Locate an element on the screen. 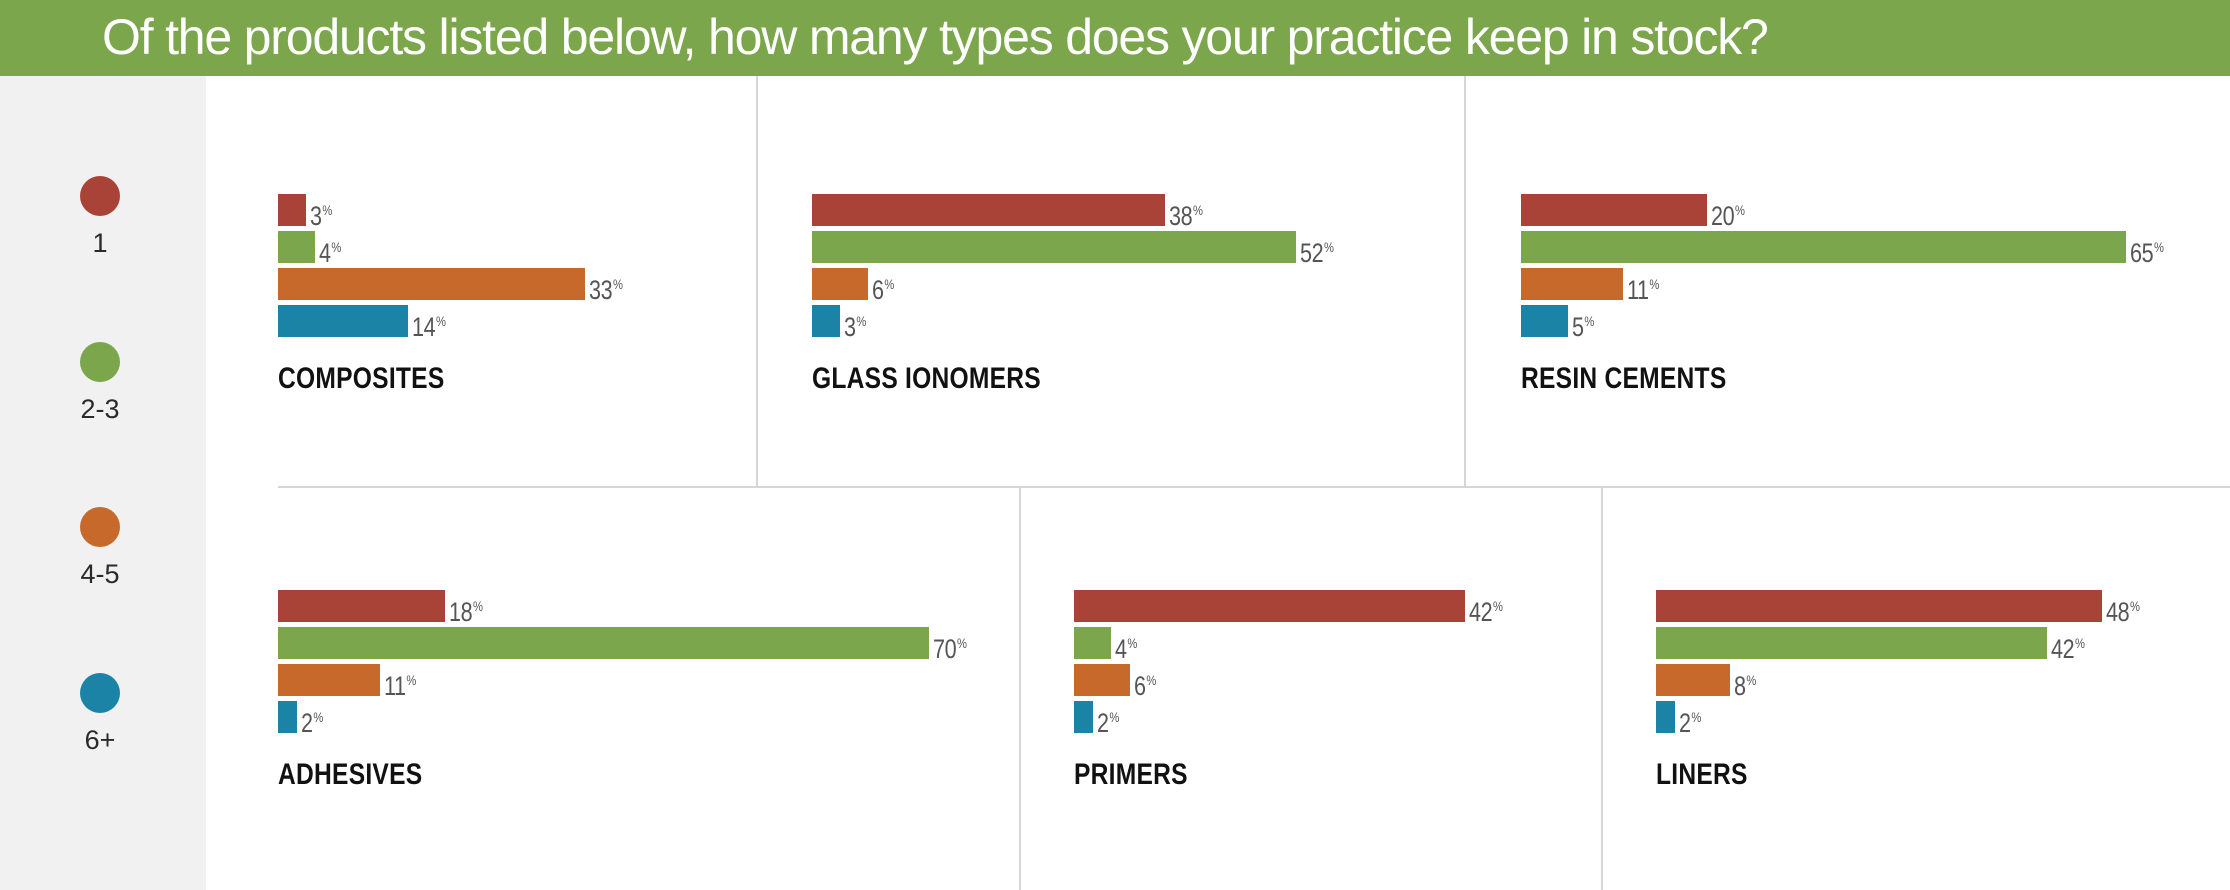 The image size is (2230, 890). bar-value-label: 52% is located at coordinates (1317, 253).